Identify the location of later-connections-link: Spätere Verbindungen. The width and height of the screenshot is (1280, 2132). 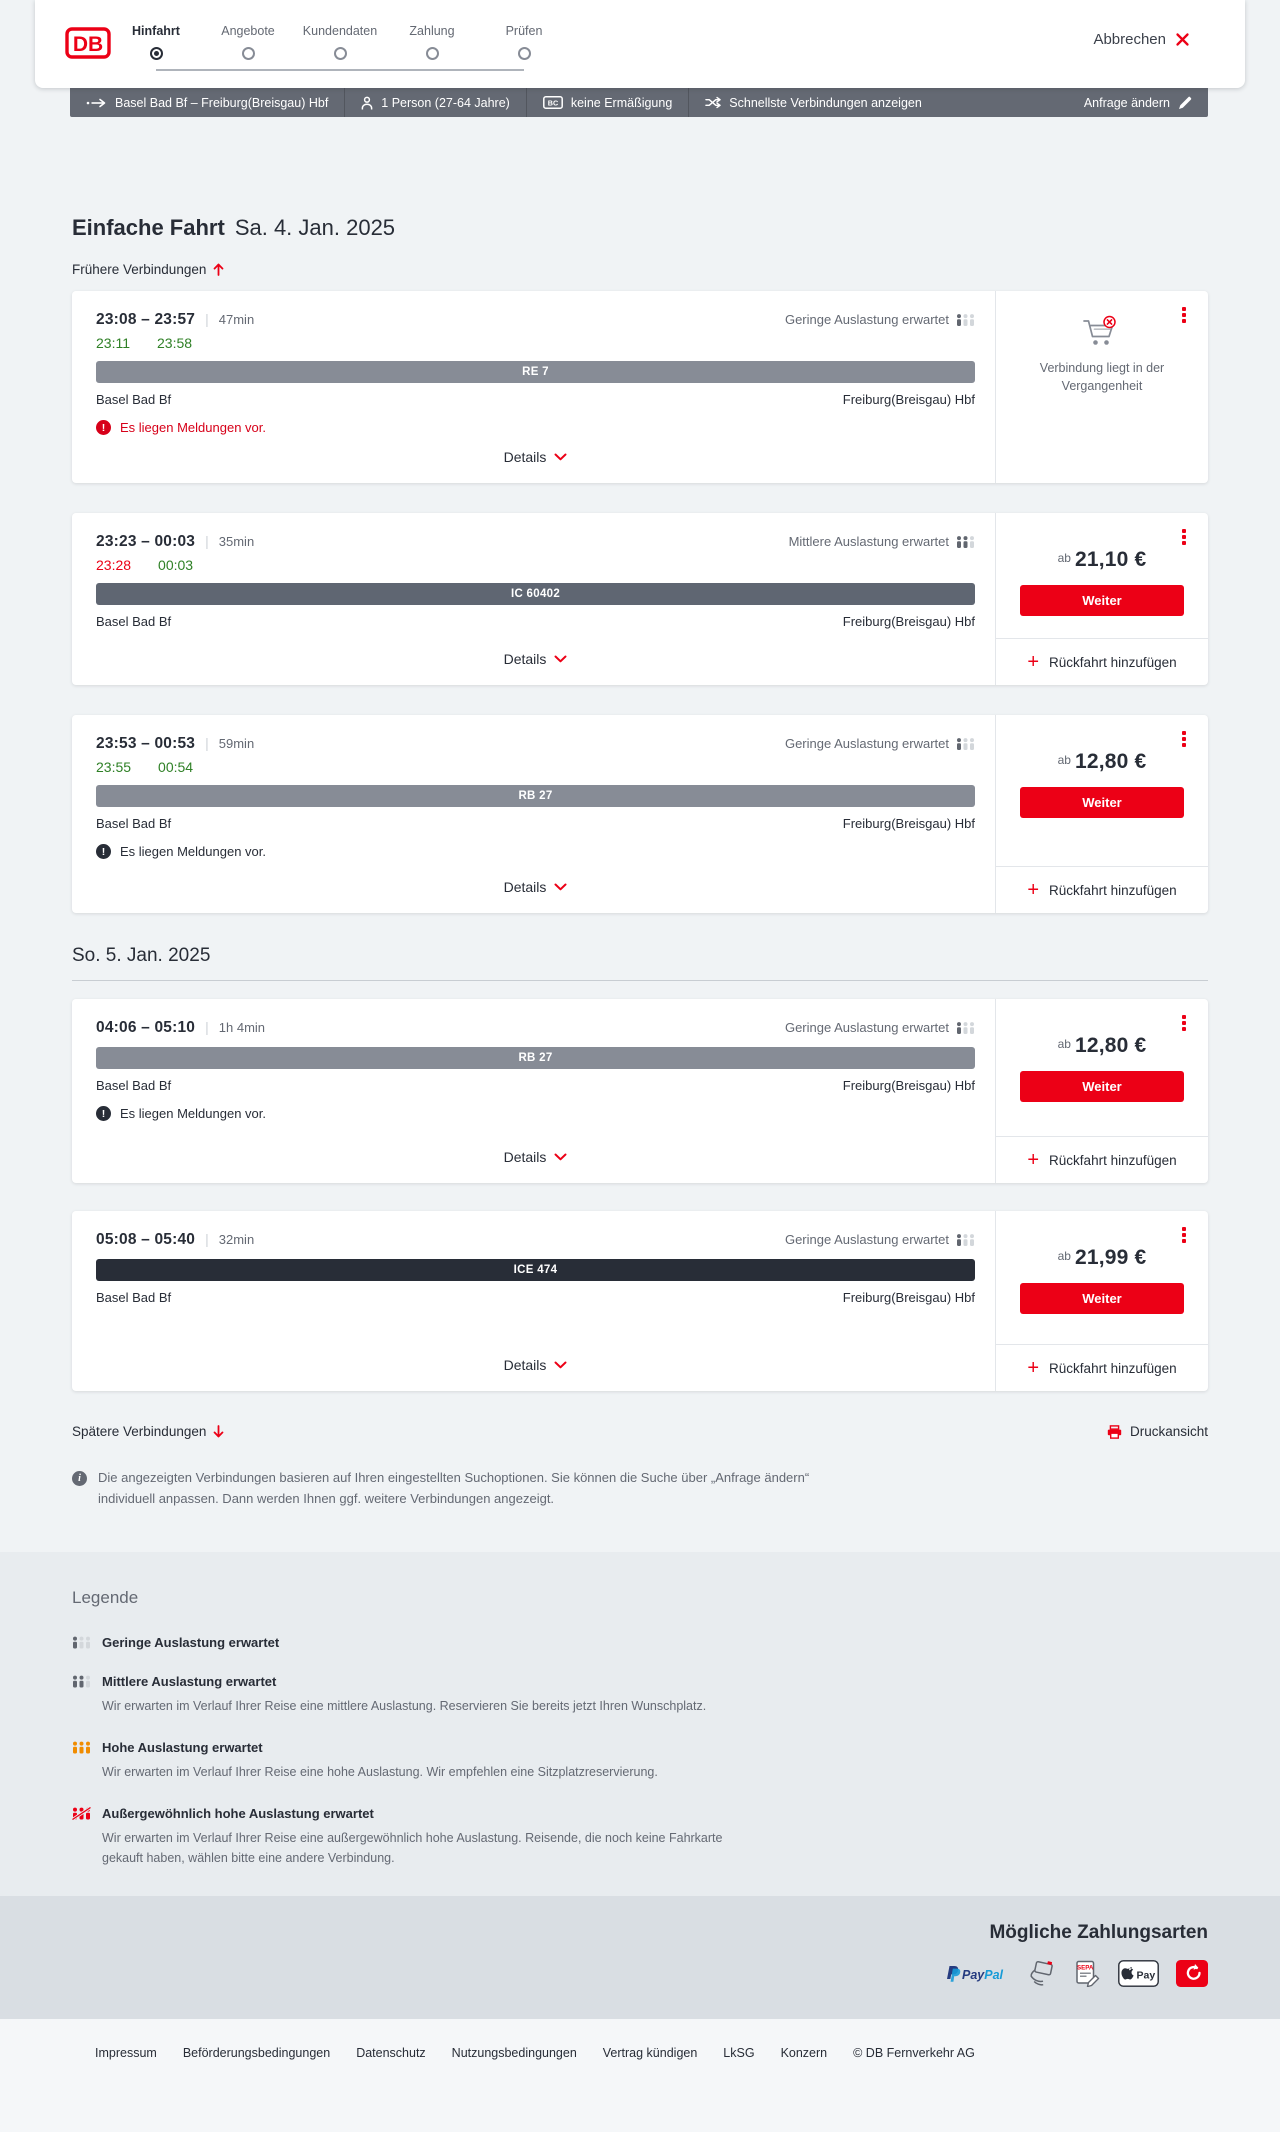
(148, 1431).